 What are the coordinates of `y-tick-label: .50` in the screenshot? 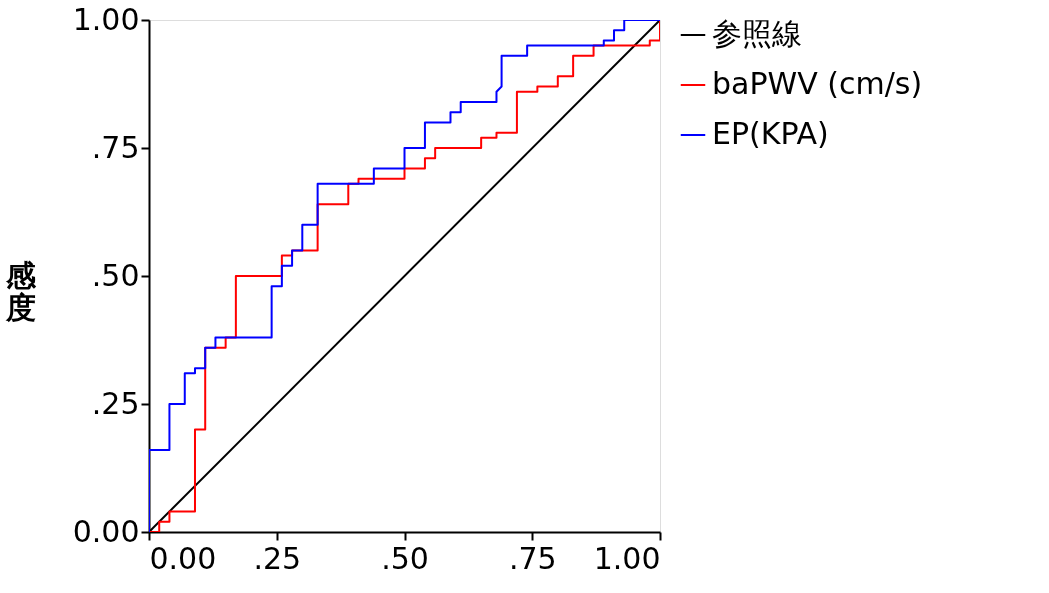 It's located at (115, 275).